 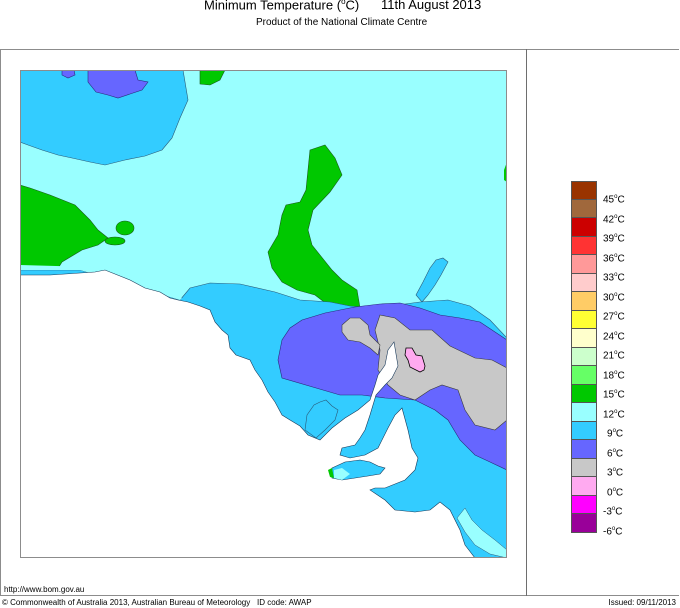 I want to click on legend-label: 33oC, so click(x=614, y=278).